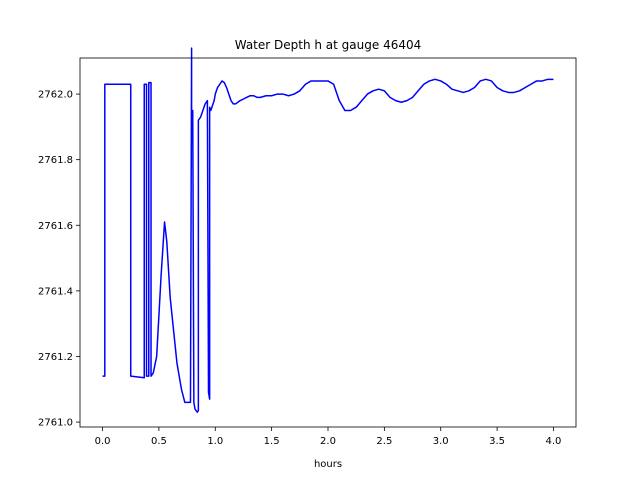 The image size is (640, 480). What do you see at coordinates (215, 441) in the screenshot?
I see `x-tick-label: 1.0` at bounding box center [215, 441].